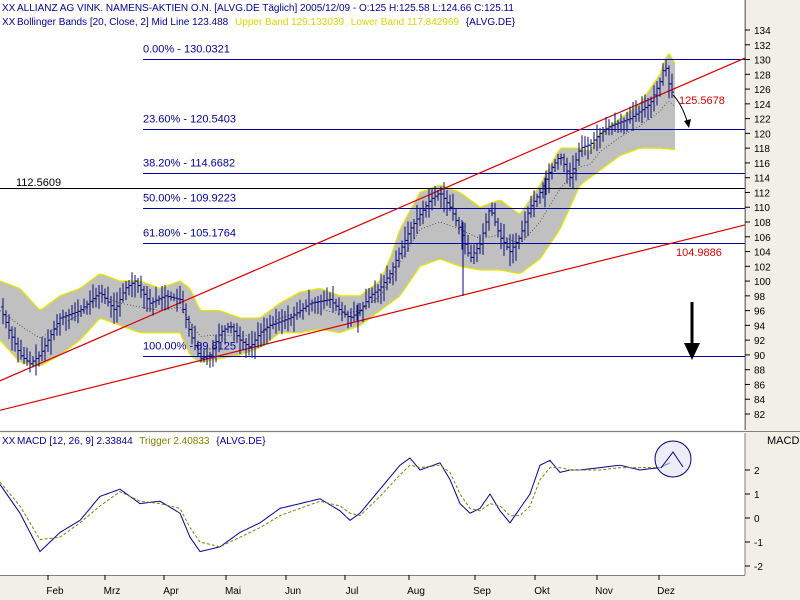 This screenshot has width=800, height=600. I want to click on month-label: Aug, so click(416, 591).